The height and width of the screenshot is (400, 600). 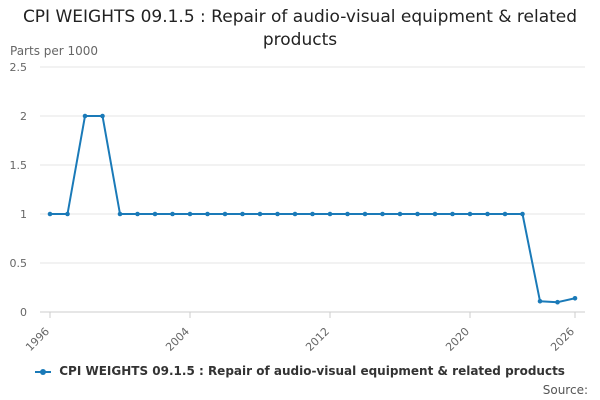 I want to click on x-tick-label: 2020, so click(x=457, y=339).